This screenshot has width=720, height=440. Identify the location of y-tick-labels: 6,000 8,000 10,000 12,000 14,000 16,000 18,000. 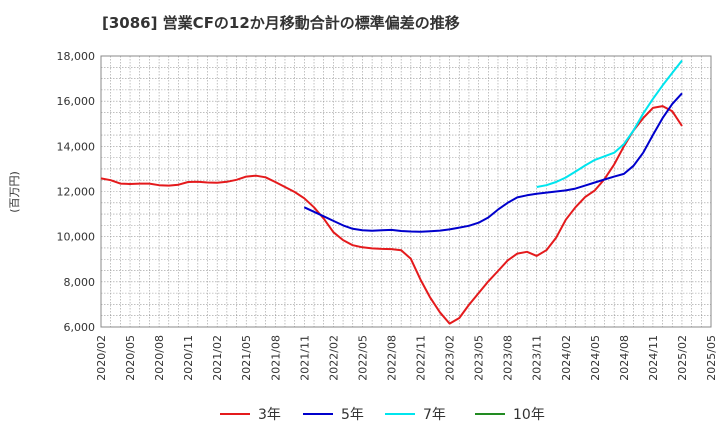
(76, 192).